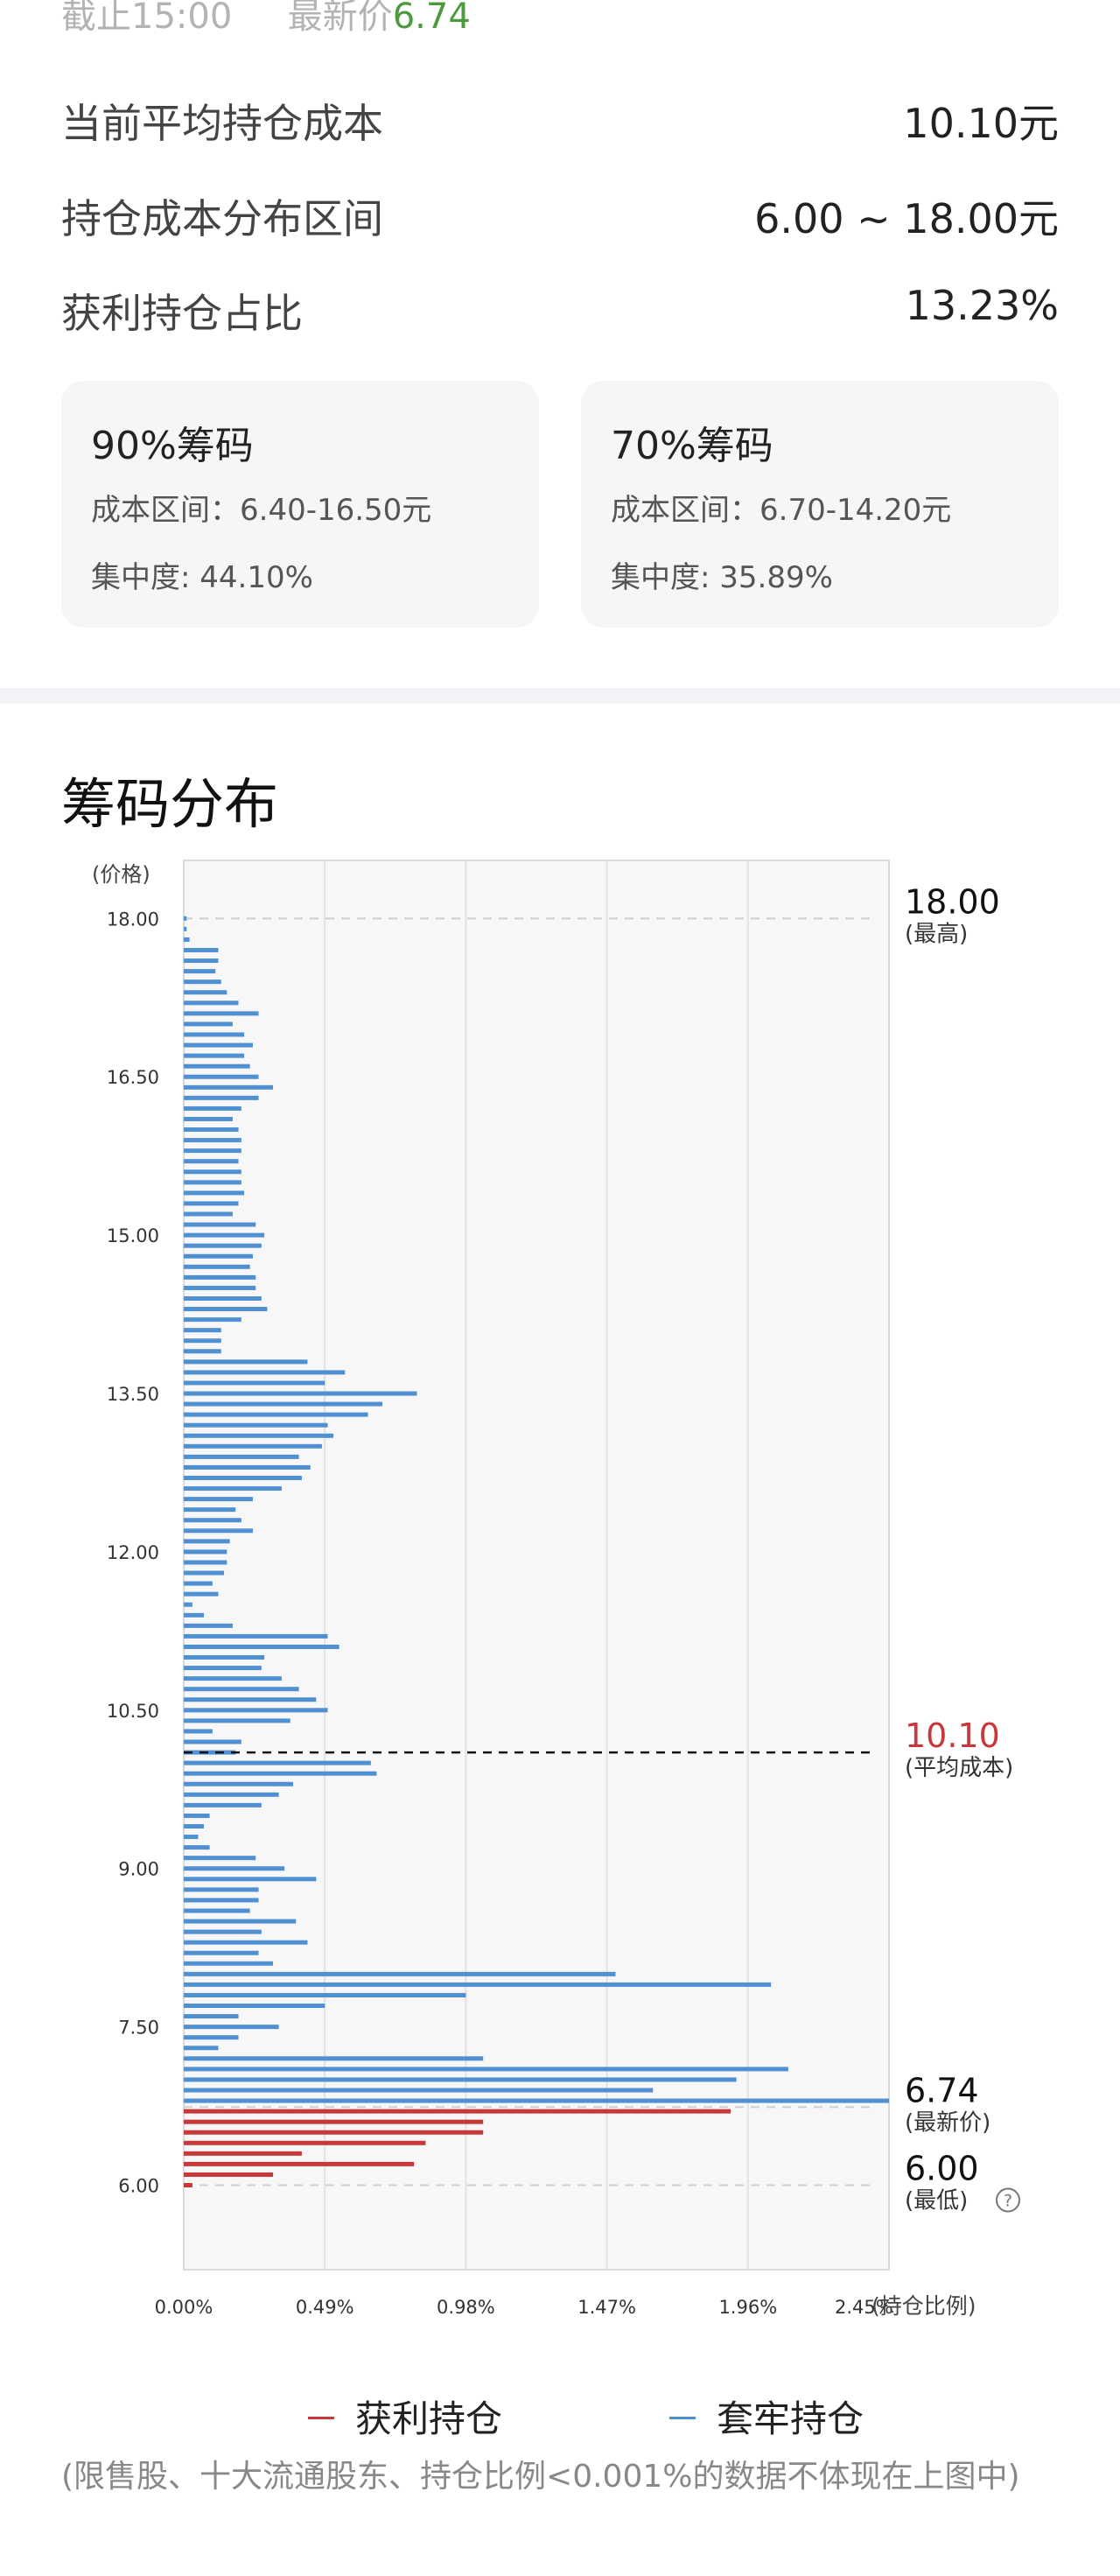 The image size is (1120, 2576). I want to click on section-divider, so click(560, 696).